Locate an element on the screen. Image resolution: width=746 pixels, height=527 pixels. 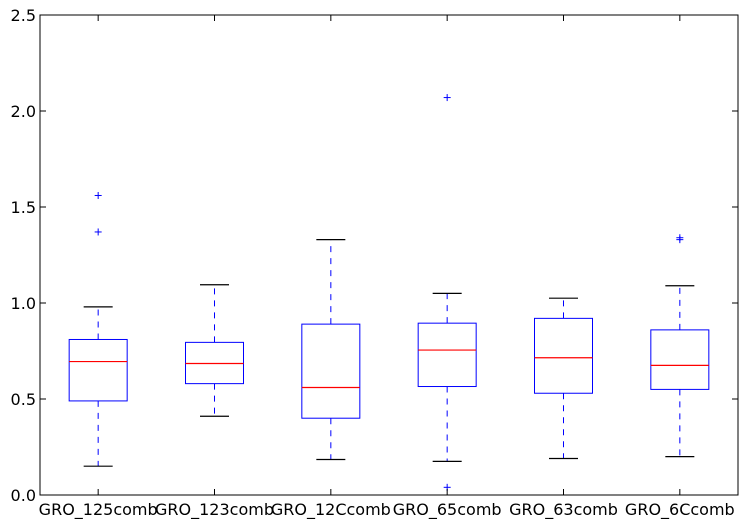
x-tick-label: GRO_6Ccomb is located at coordinates (680, 510).